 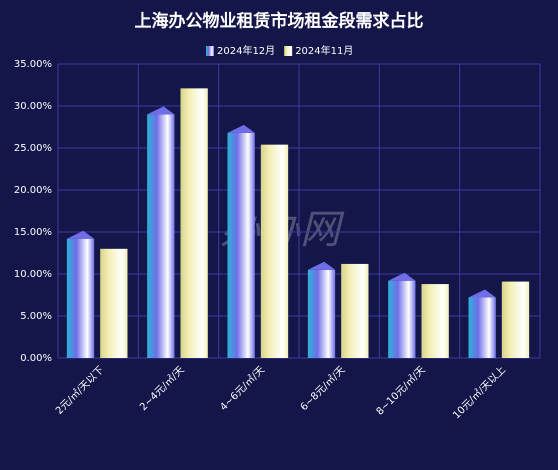 I want to click on chart-title: 上海办公物业租赁市场租金段需求占比, so click(x=279, y=21).